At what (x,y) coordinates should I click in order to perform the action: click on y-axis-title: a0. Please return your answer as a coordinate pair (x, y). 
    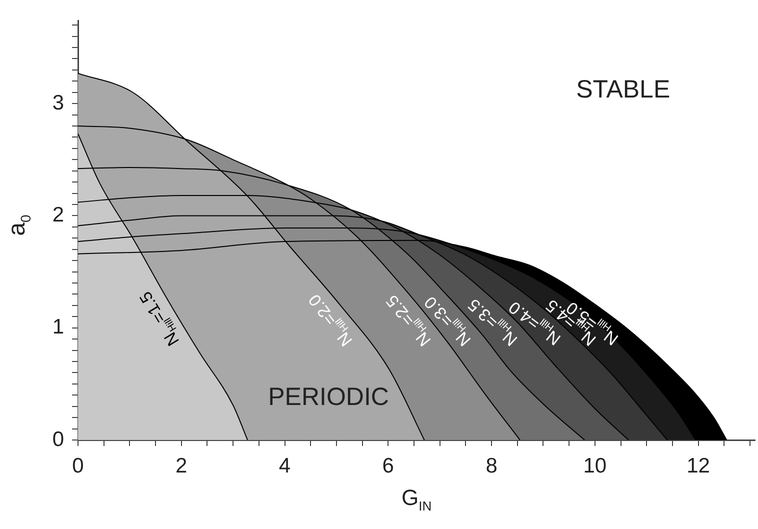
    Looking at the image, I should click on (19, 225).